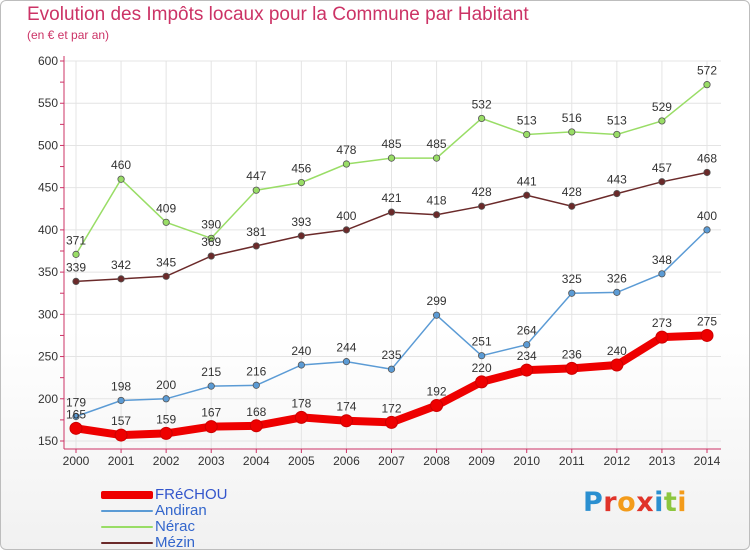 This screenshot has width=750, height=550. I want to click on proxiti-logo: Proxiti, so click(635, 502).